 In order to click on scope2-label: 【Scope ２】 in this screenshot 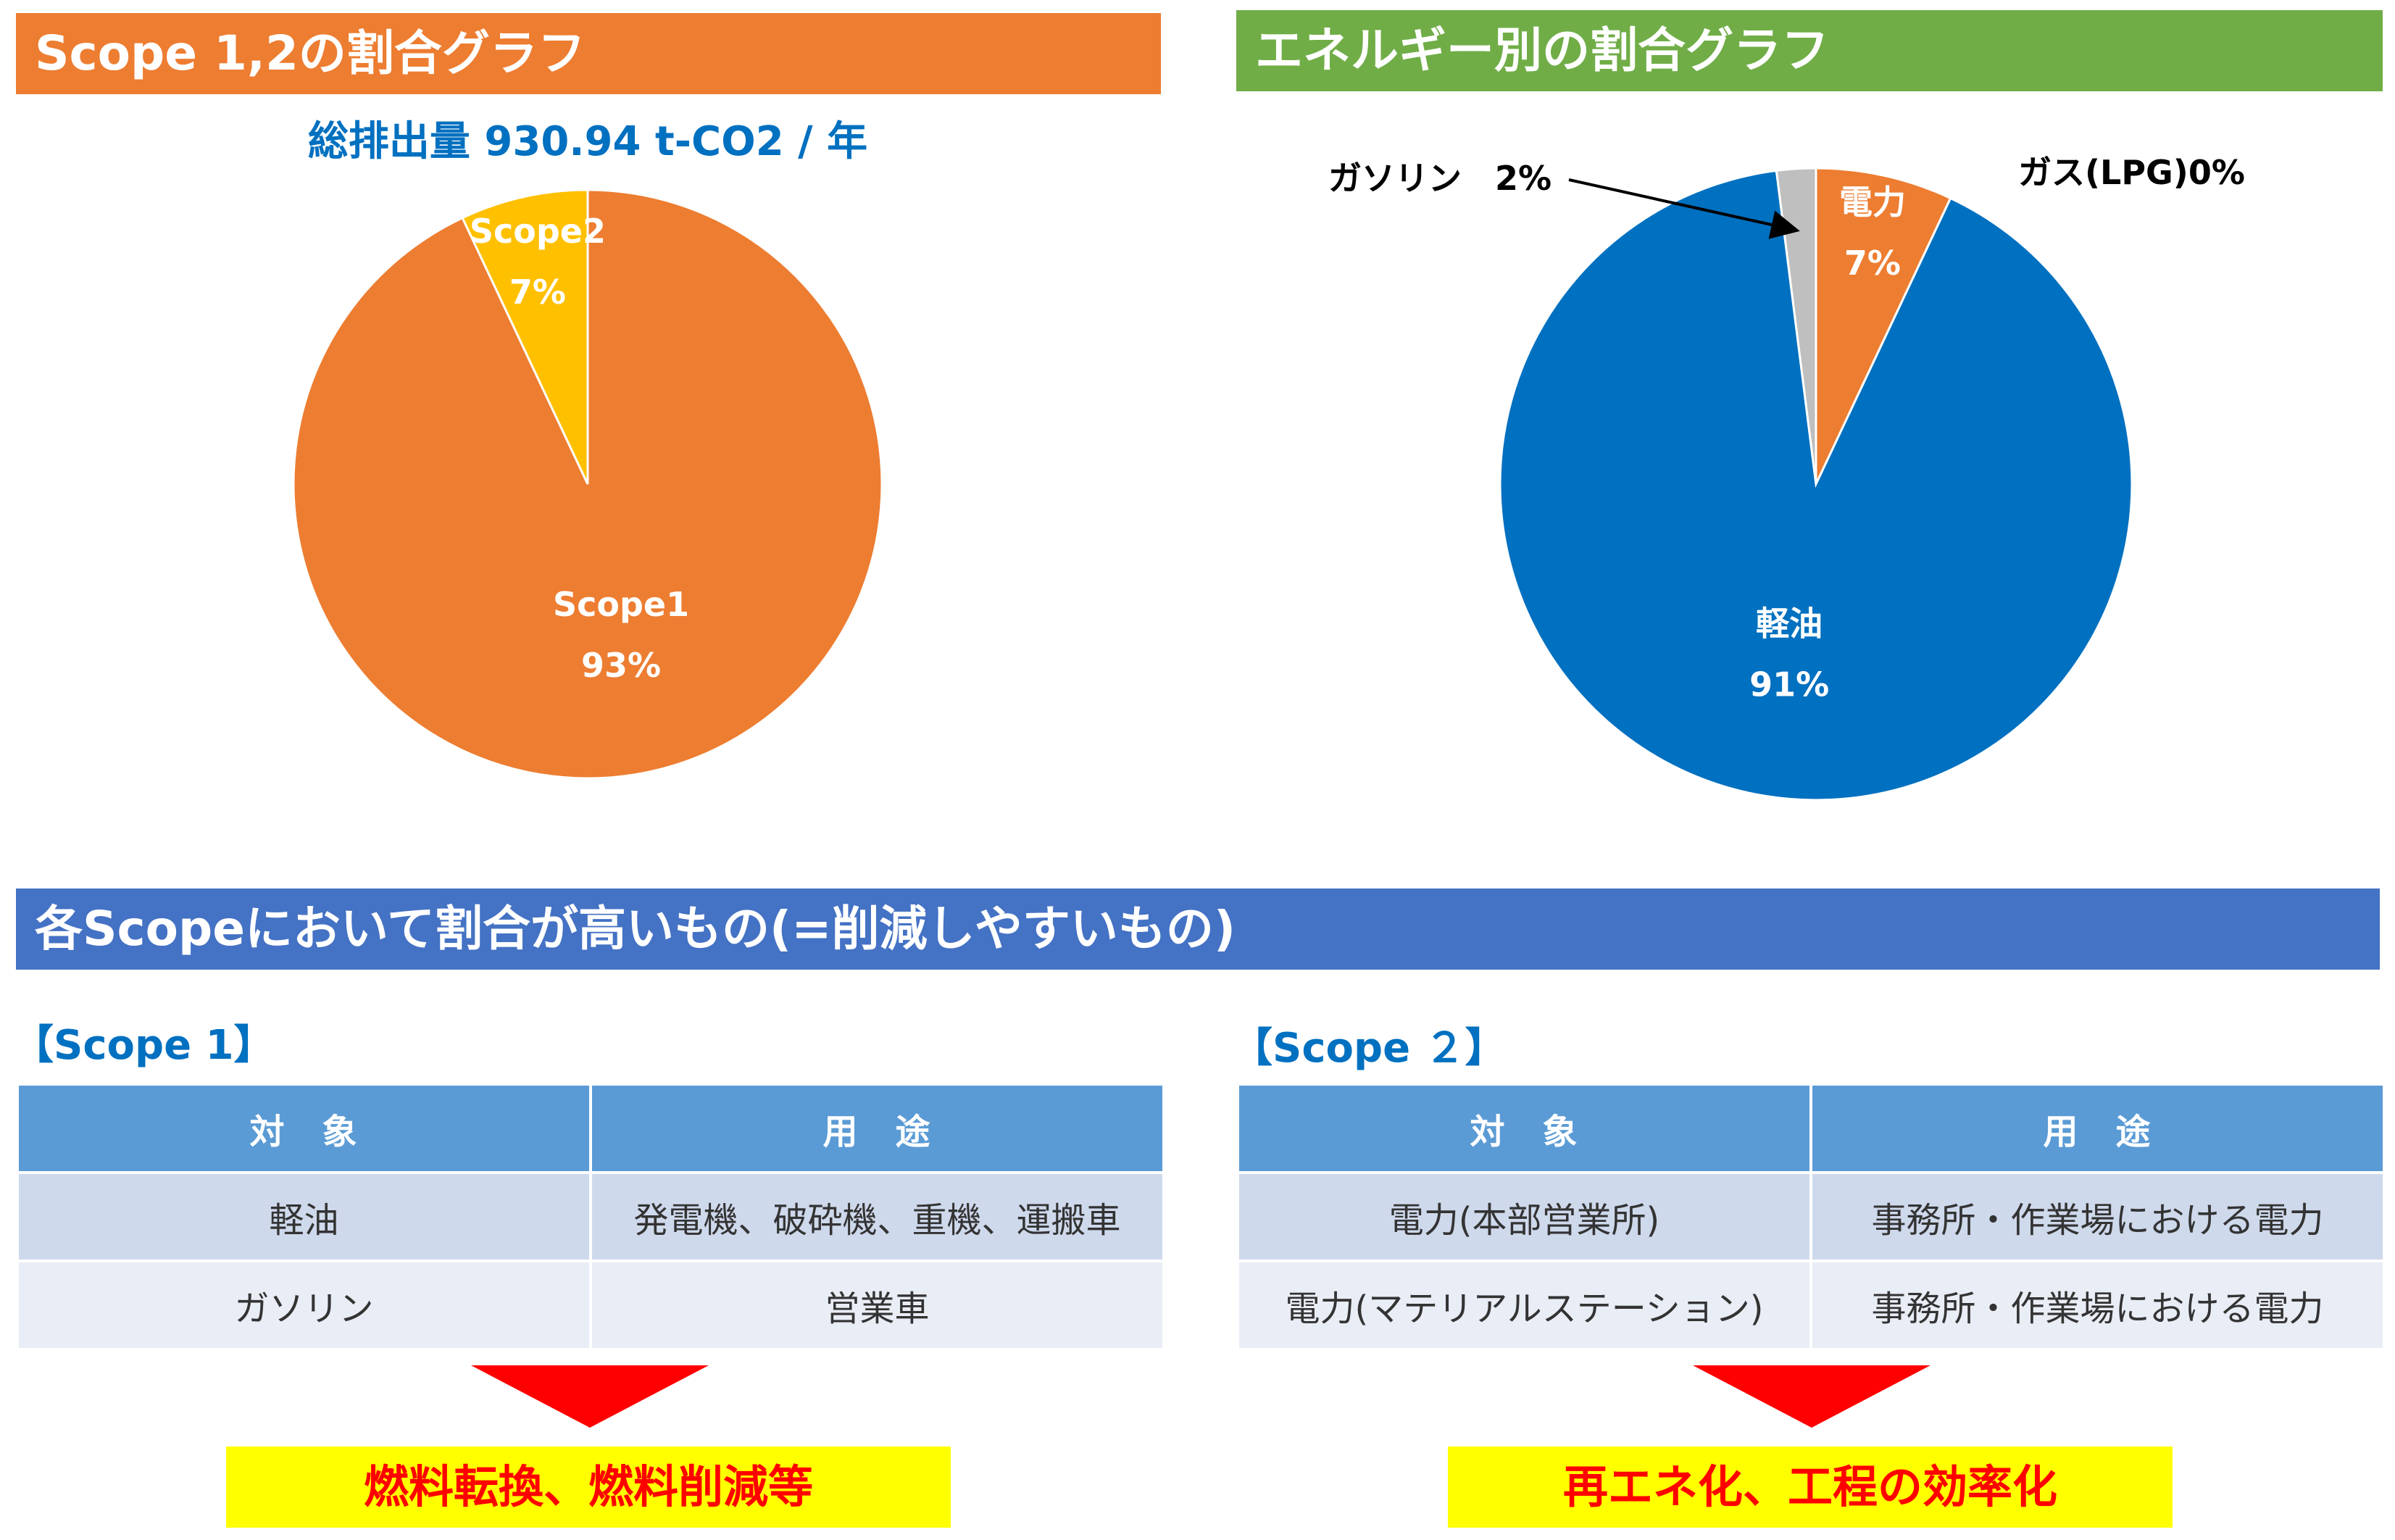, I will do `click(1369, 1048)`.